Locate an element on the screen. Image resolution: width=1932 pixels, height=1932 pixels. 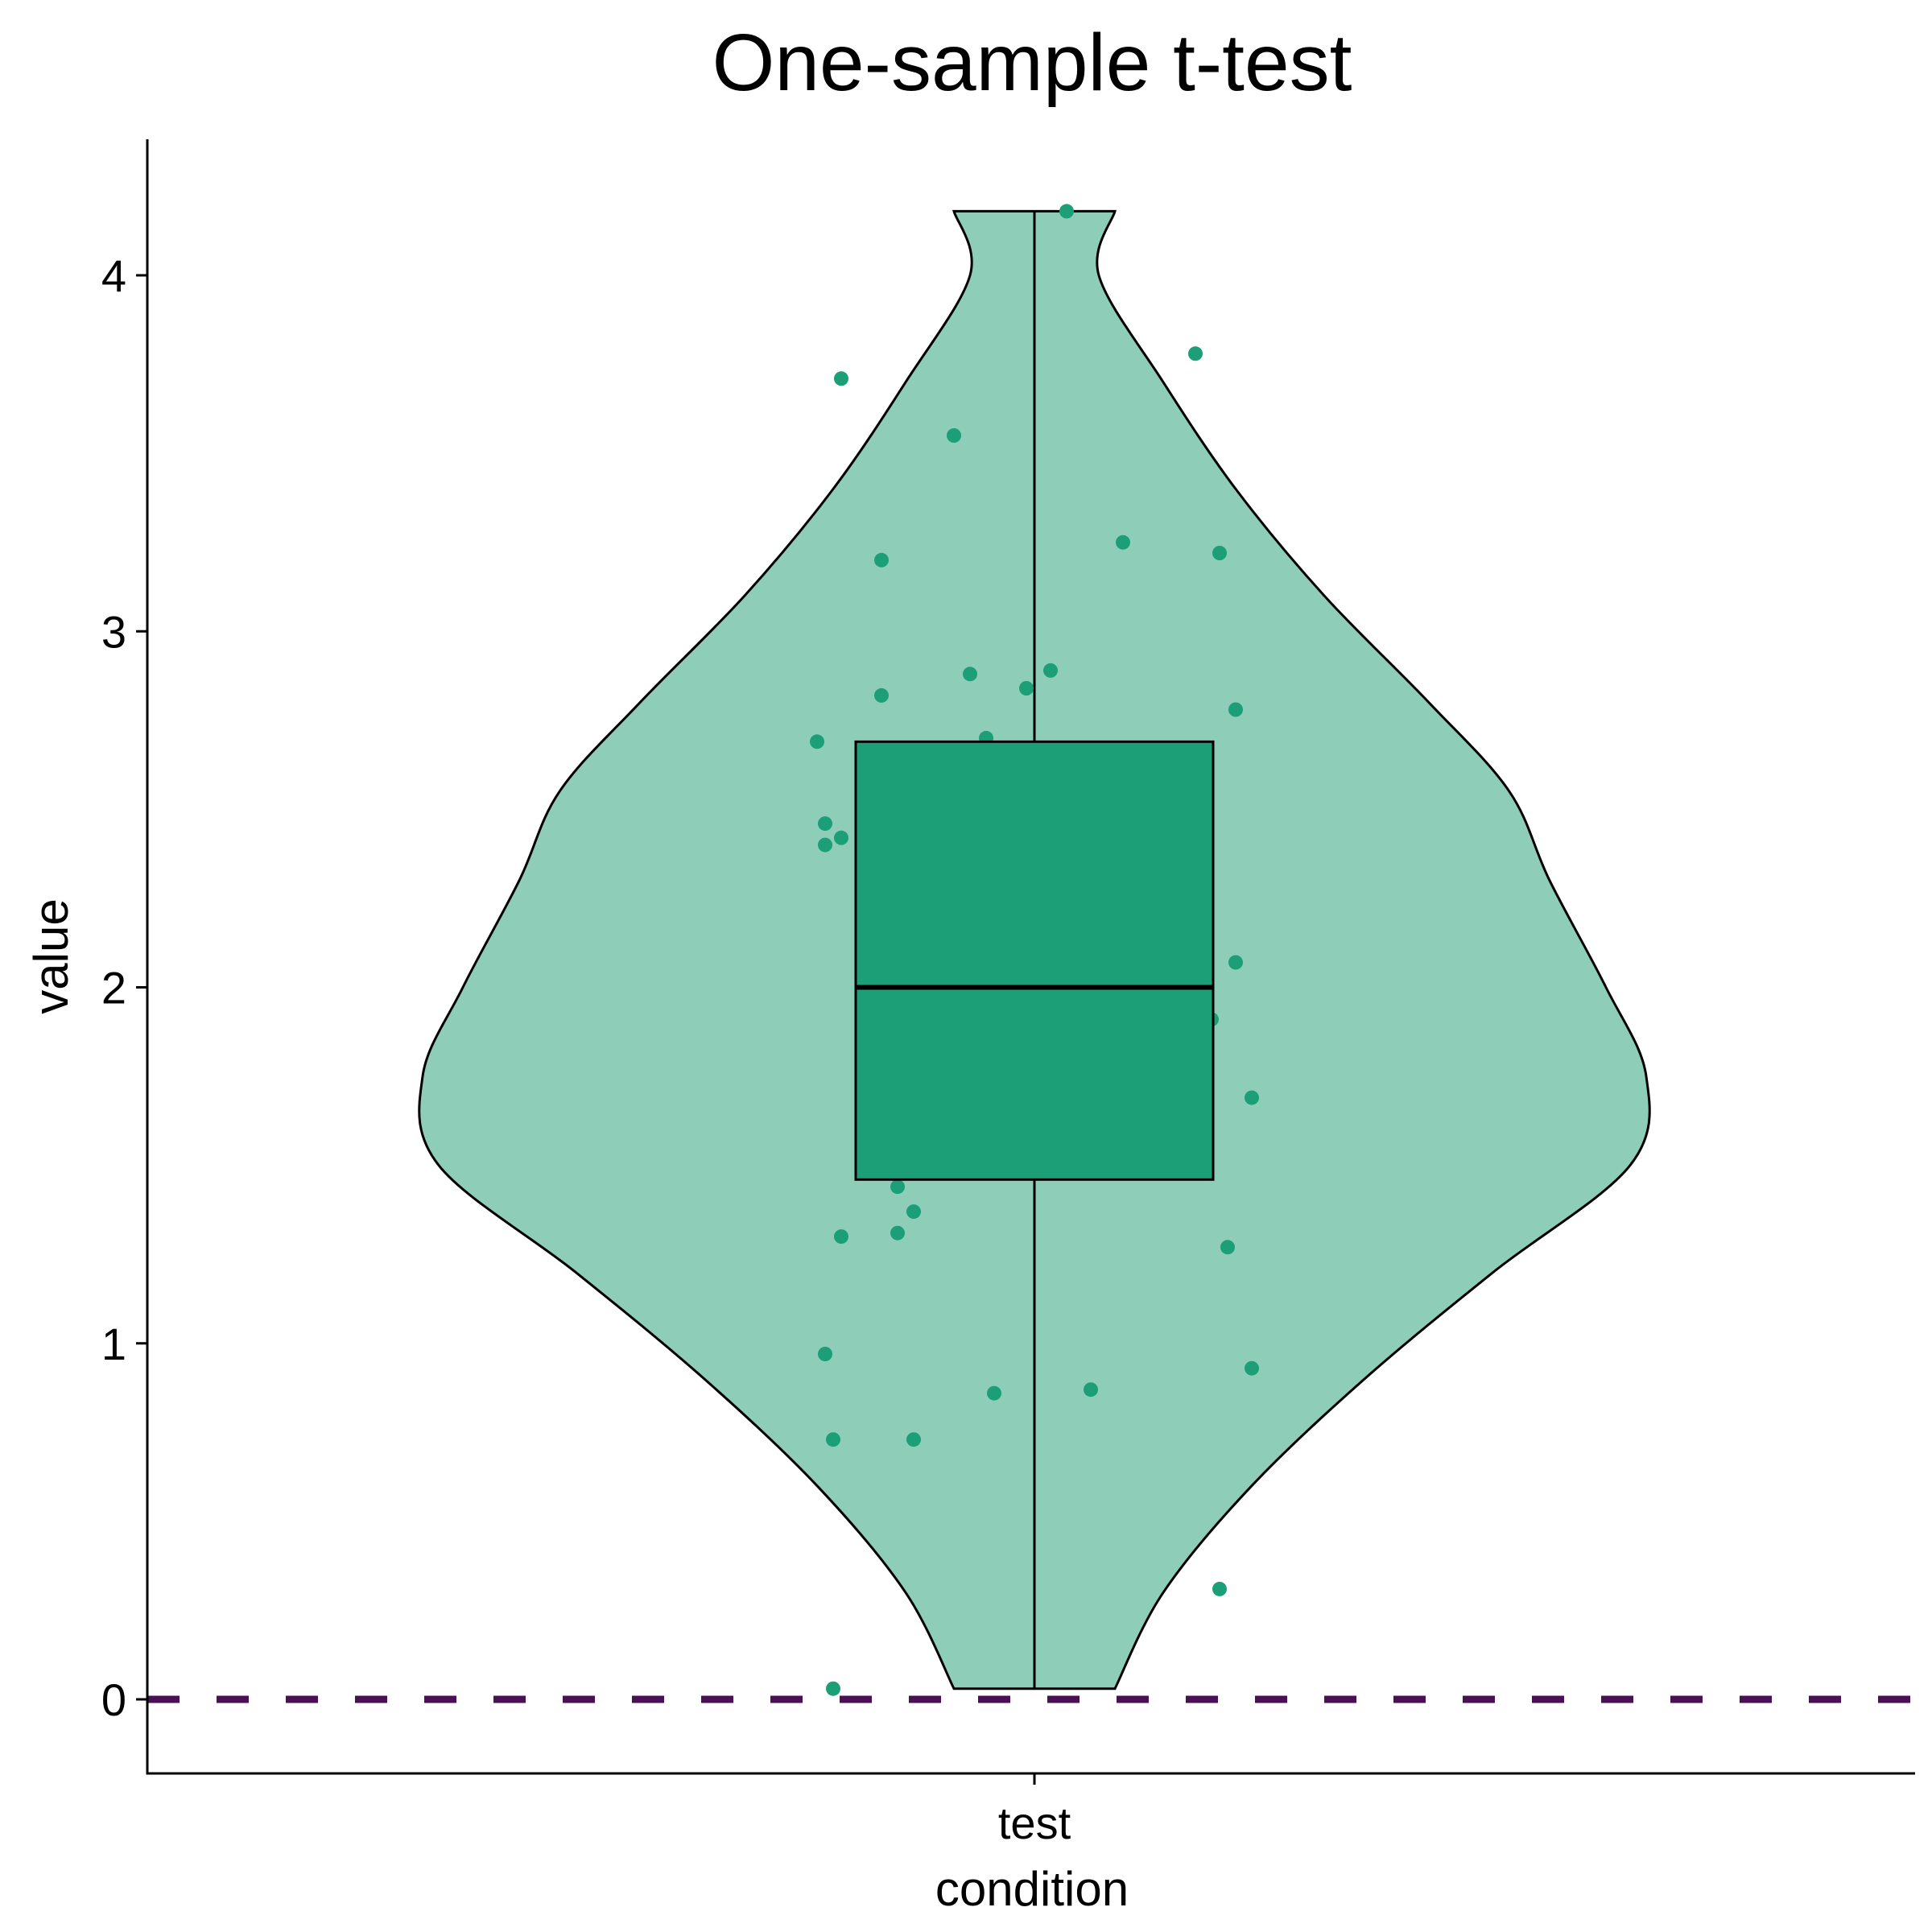
y-axis-label: value is located at coordinates (51, 955).